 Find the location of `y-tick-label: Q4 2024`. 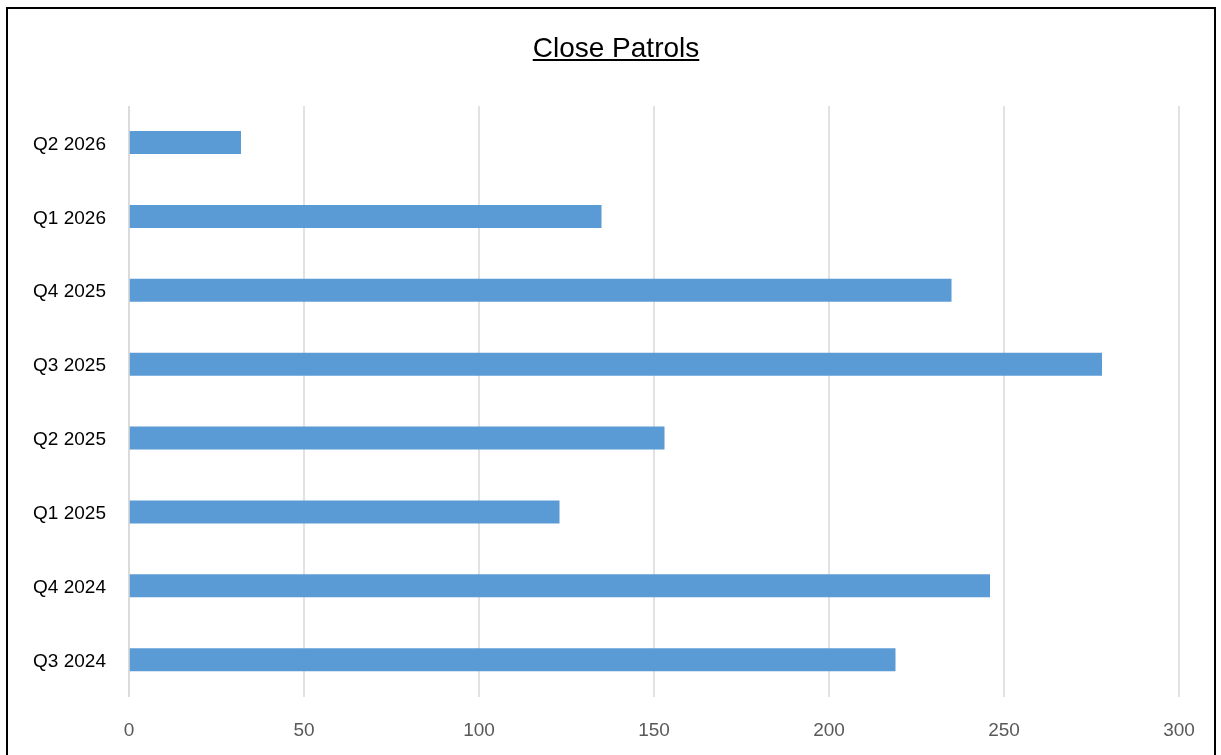

y-tick-label: Q4 2024 is located at coordinates (70, 586).